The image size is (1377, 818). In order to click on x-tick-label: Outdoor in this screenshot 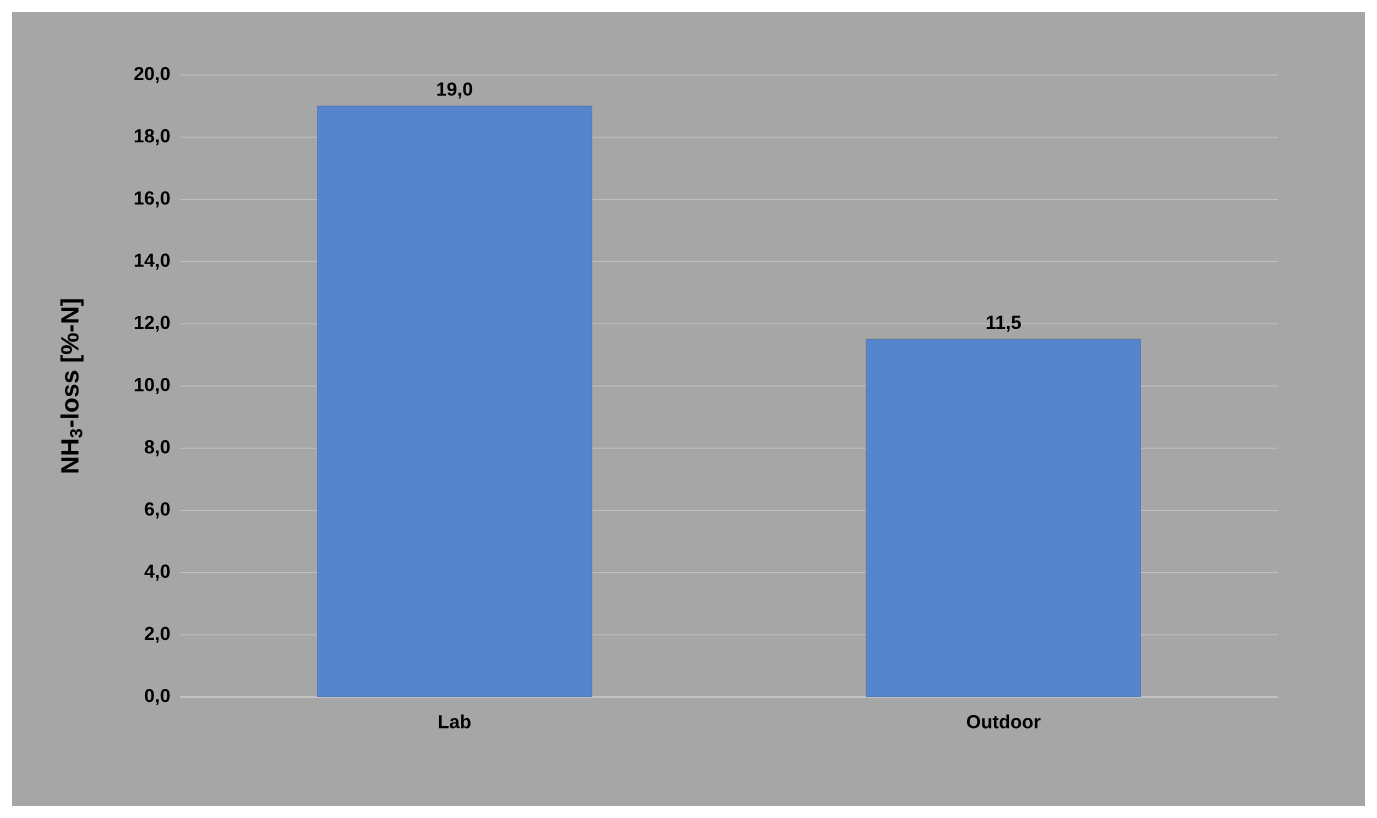, I will do `click(1003, 721)`.